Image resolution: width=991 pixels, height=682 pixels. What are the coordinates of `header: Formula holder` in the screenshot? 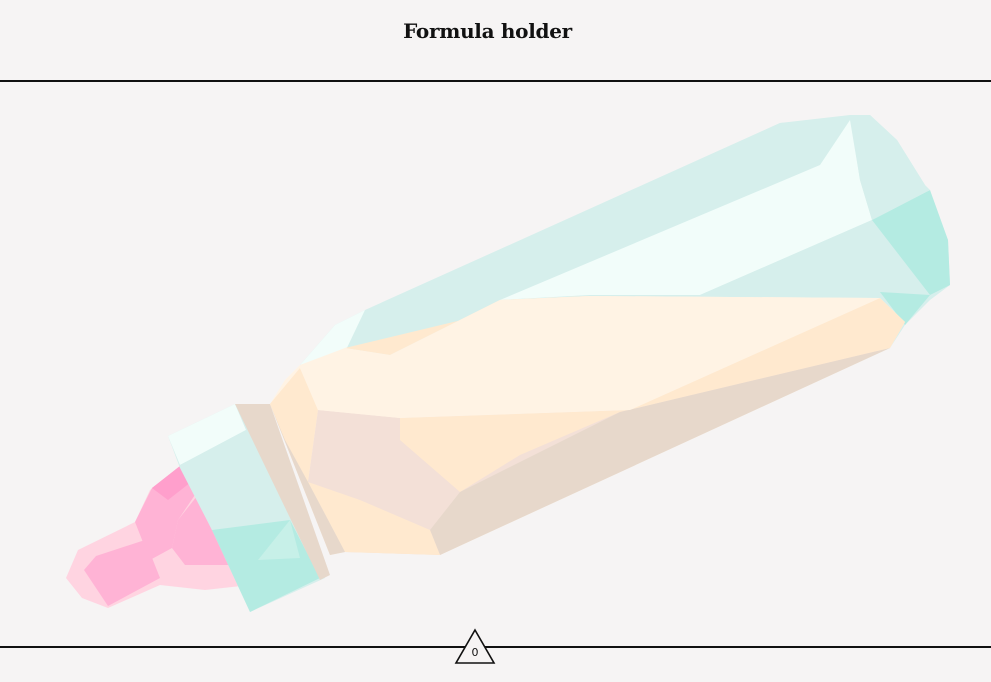 It's located at (495, 41).